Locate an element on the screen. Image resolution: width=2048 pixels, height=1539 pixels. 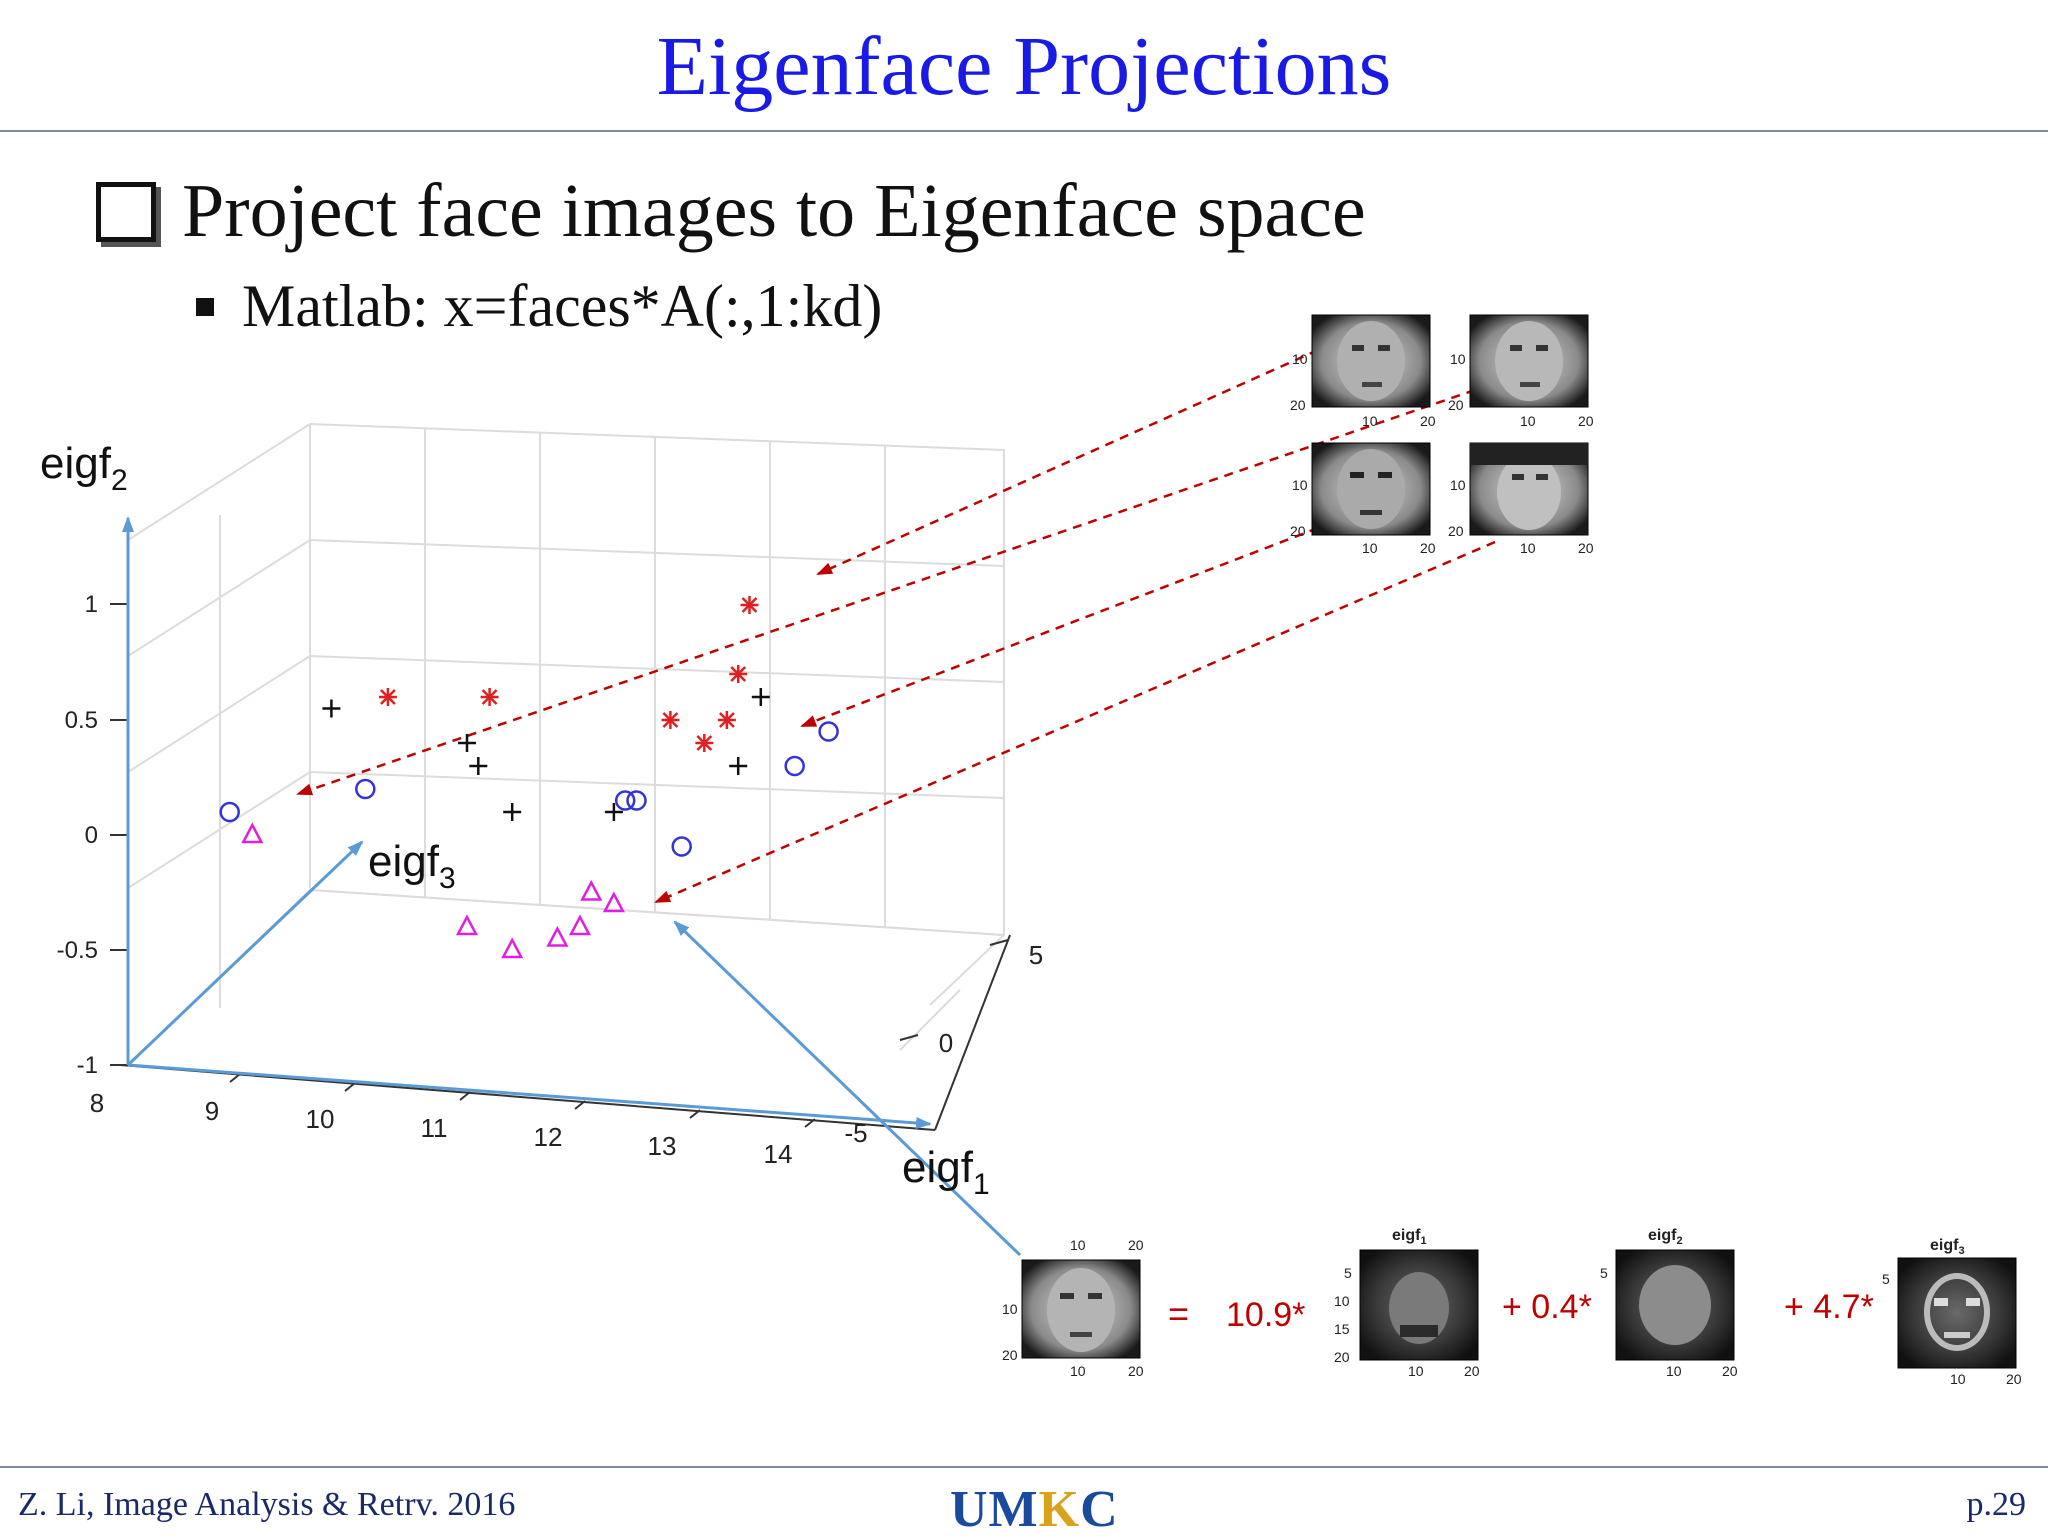
coef-2: + 0.4* is located at coordinates (1547, 1307).